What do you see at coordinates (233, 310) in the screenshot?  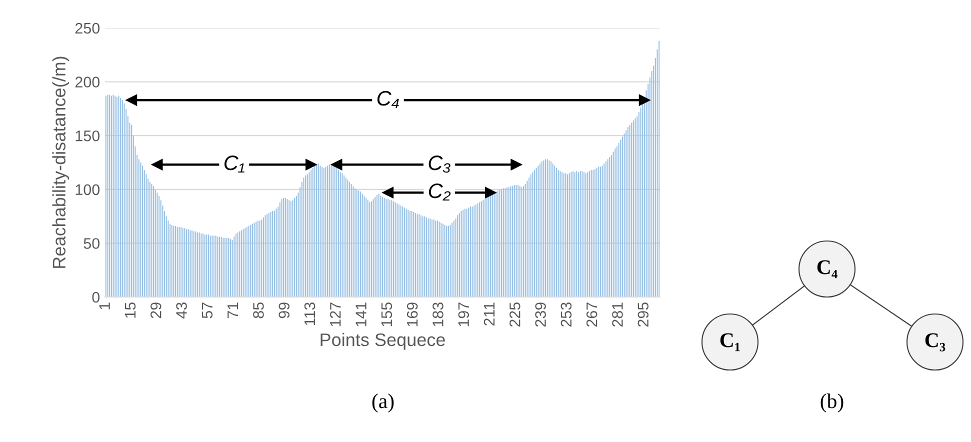 I see `x-tick-label: 71` at bounding box center [233, 310].